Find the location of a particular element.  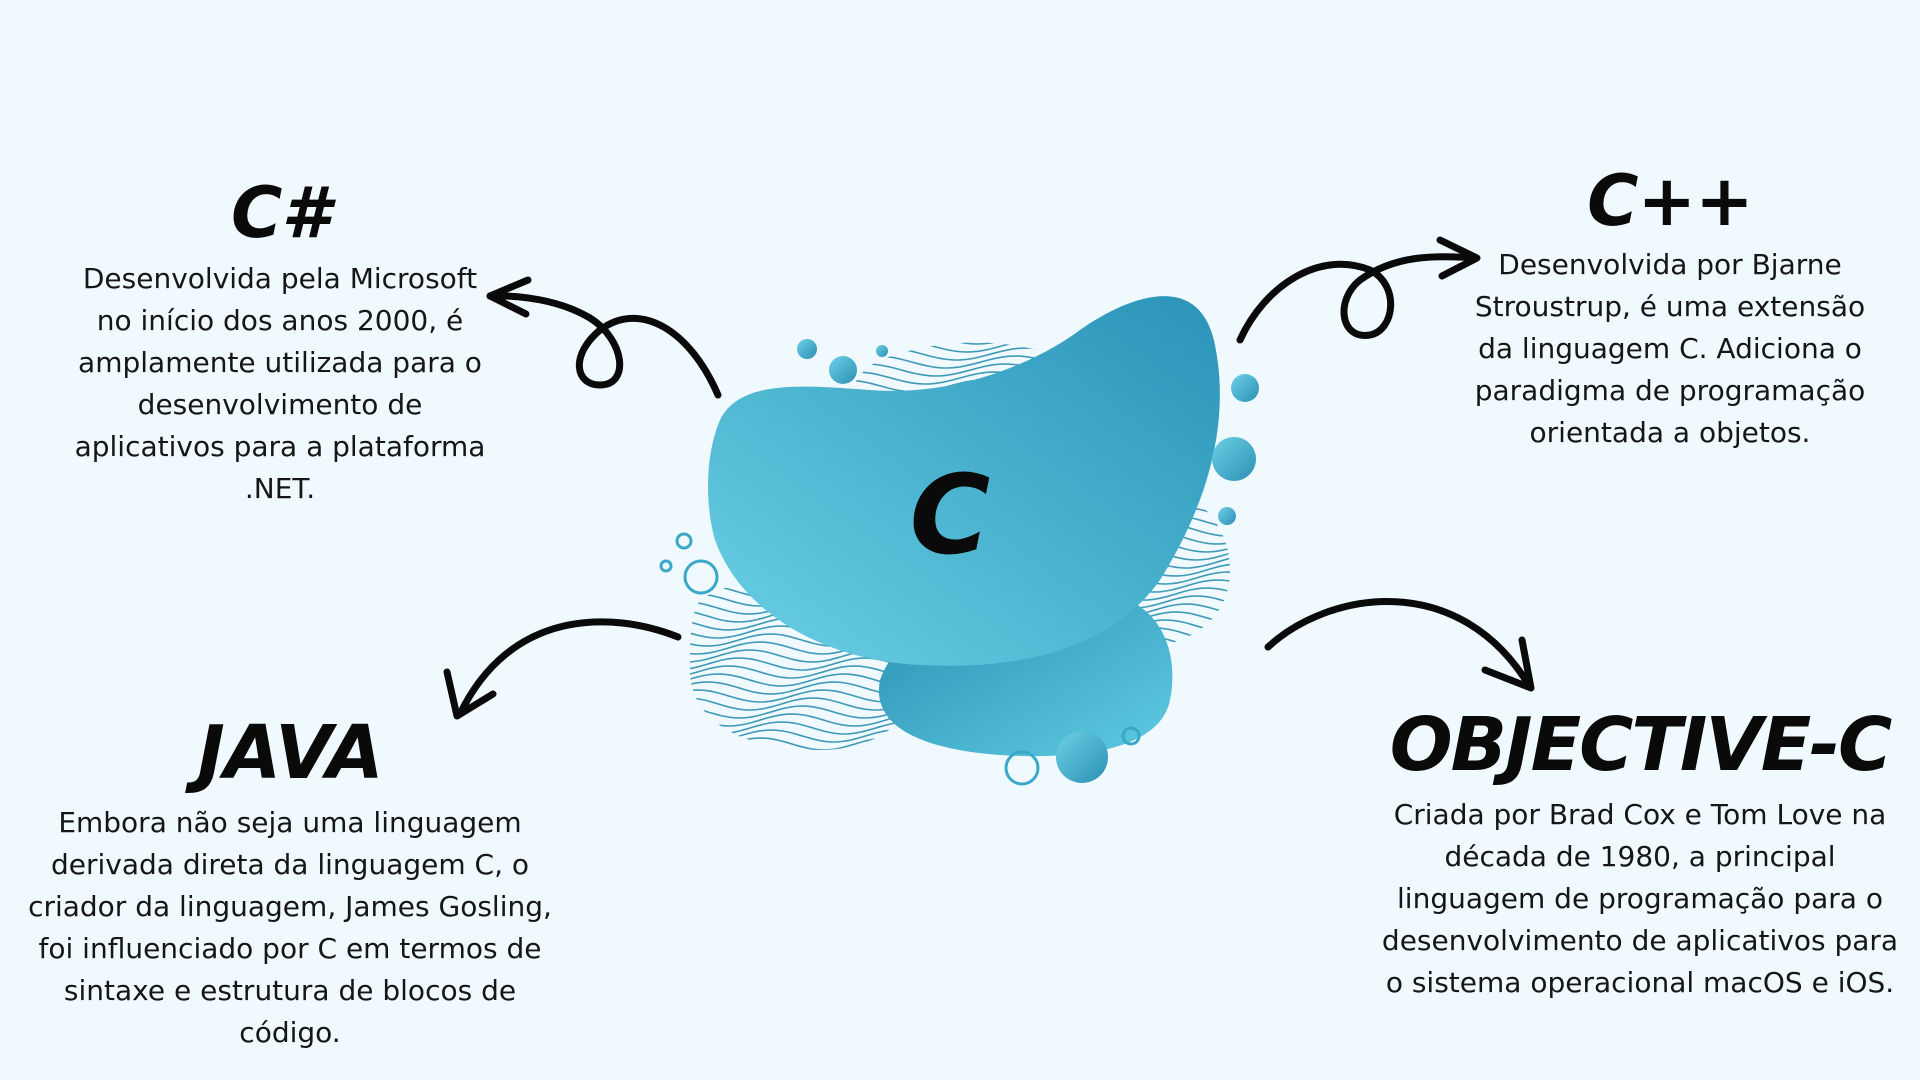

card-title-cpp: C++ is located at coordinates (1670, 201).